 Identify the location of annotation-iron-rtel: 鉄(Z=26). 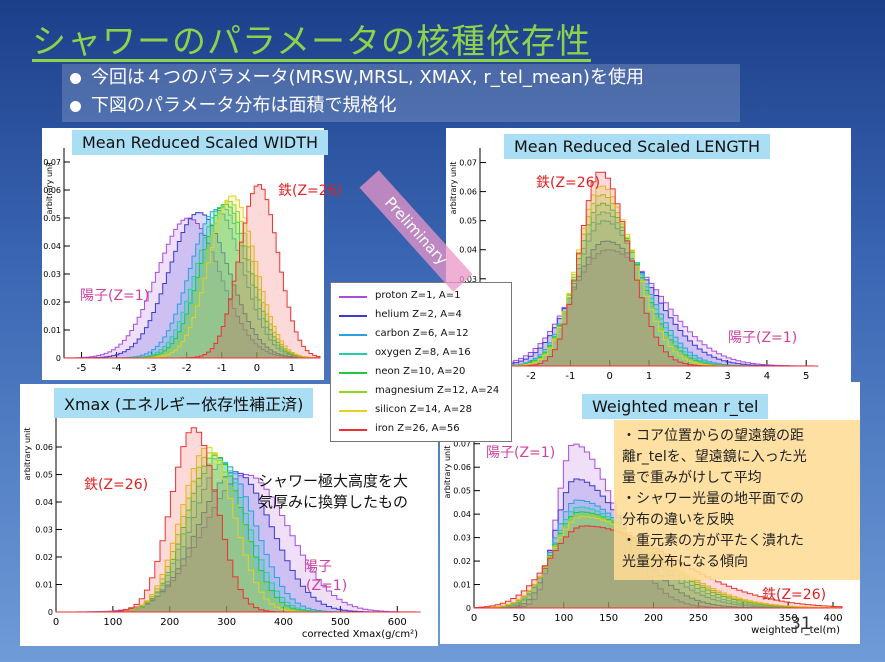
(794, 595).